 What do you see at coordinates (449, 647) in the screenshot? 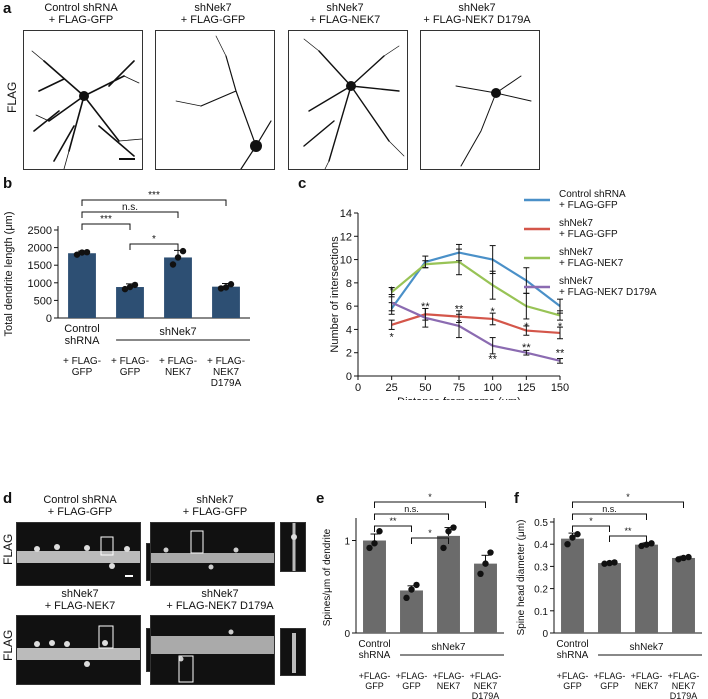
I see `e-group-sh: shNek7` at bounding box center [449, 647].